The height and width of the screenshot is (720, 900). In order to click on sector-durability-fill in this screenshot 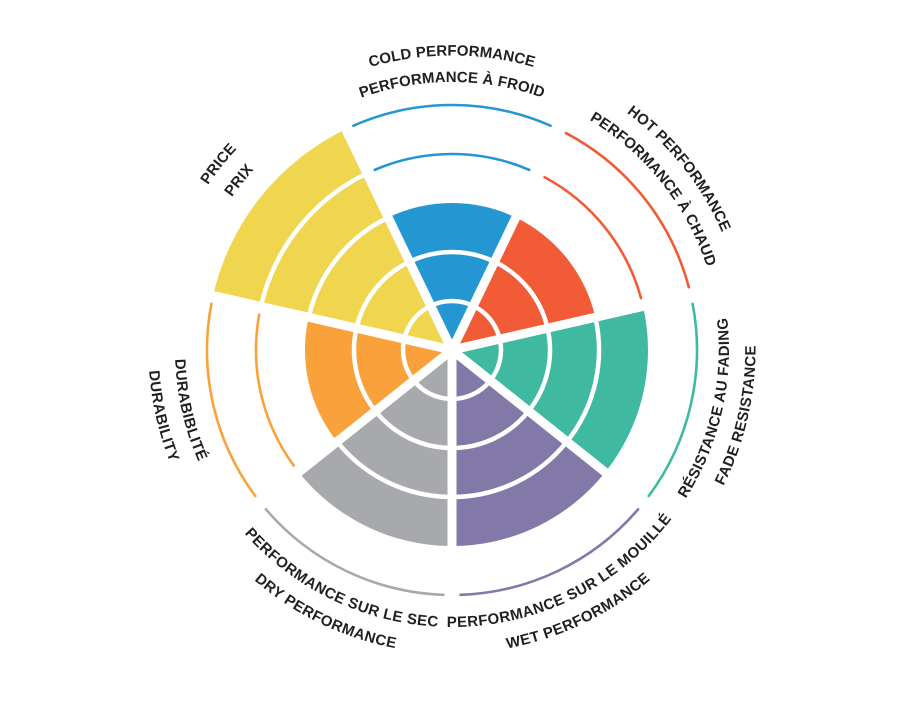, I will do `click(378, 379)`.